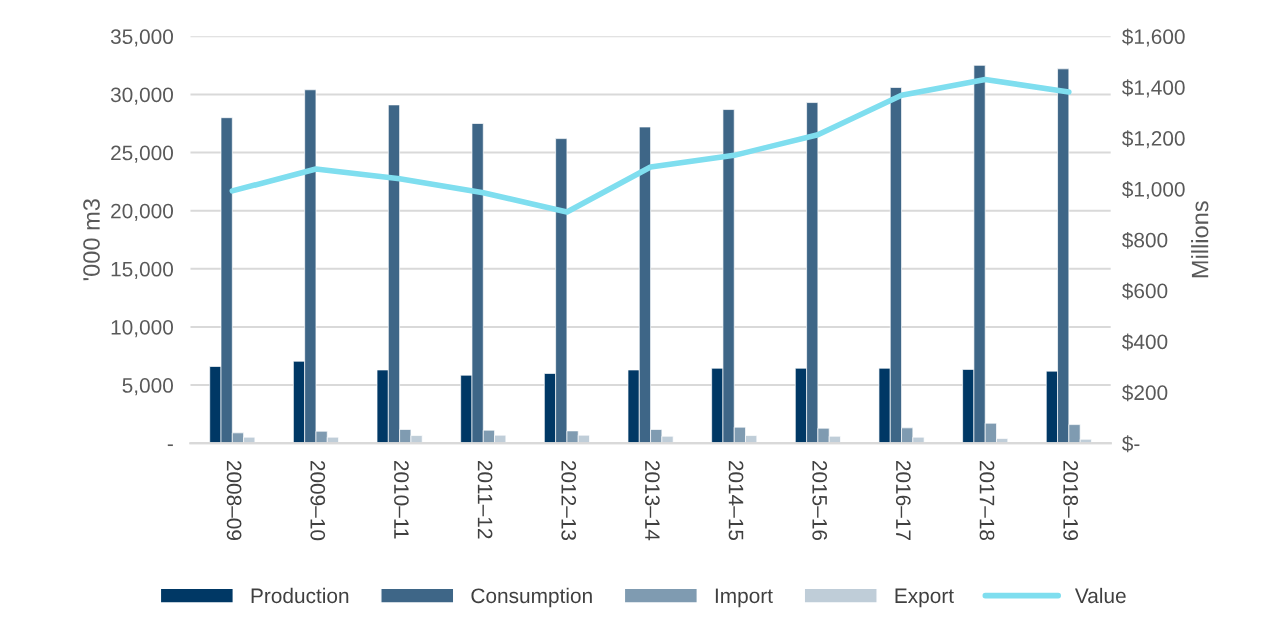 This screenshot has width=1287, height=626. I want to click on x-tick-label: 2016–17, so click(903, 500).